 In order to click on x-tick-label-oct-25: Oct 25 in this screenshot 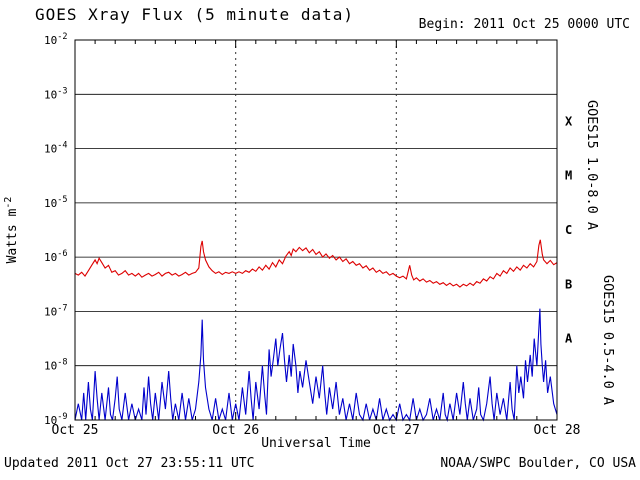, I will do `click(75, 430)`.